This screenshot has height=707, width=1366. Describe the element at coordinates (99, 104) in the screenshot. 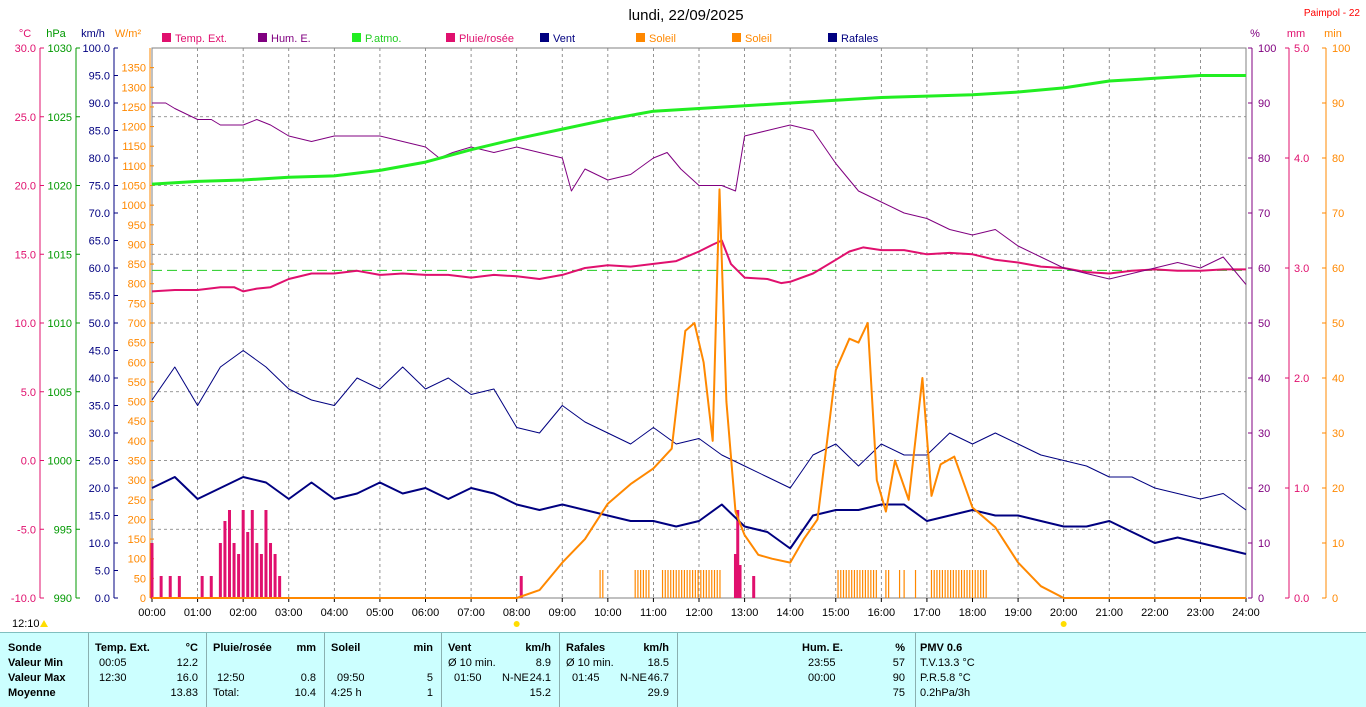

I see `axis-speed-label: 90.0` at that location.